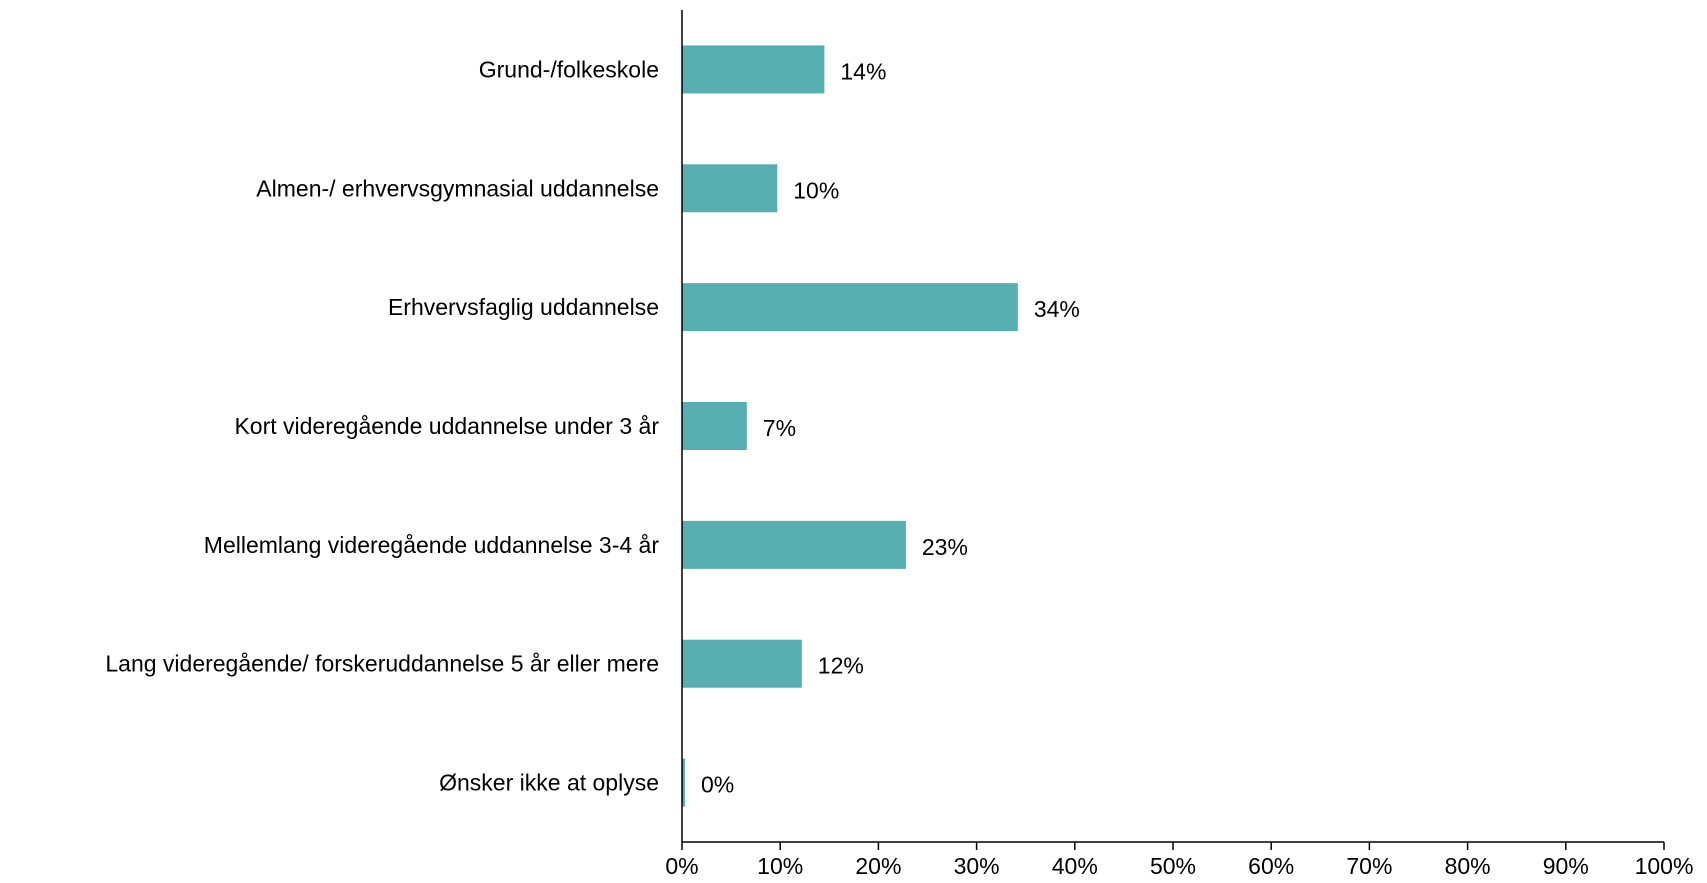  What do you see at coordinates (779, 428) in the screenshot?
I see `data-label: 7%` at bounding box center [779, 428].